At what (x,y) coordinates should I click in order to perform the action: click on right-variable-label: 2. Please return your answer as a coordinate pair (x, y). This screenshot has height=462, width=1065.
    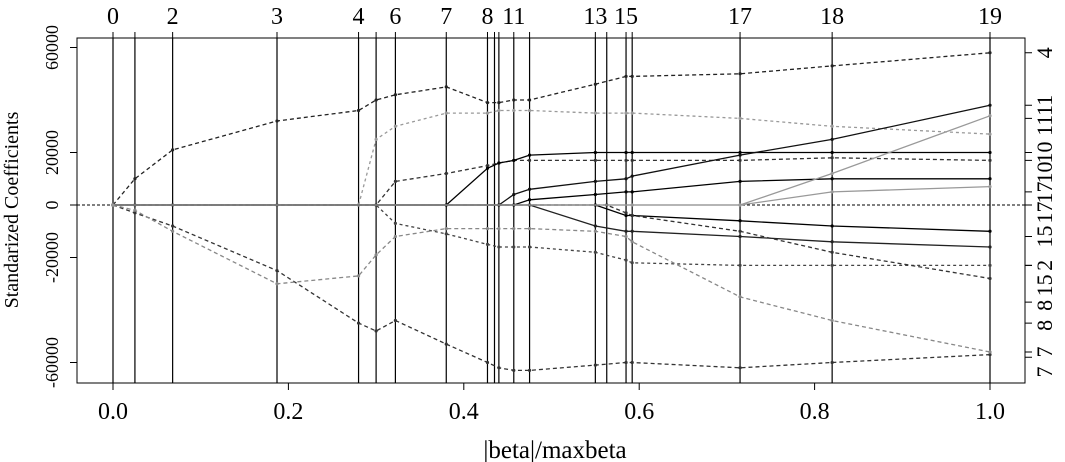
    Looking at the image, I should click on (1044, 265).